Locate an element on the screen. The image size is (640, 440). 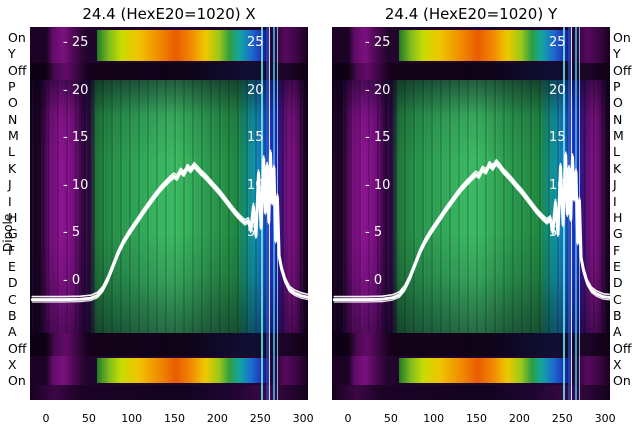
row-labels-right: On Y Off P O N M L K J I H G F E D C B A Off X On is located at coordinates (626, 220).